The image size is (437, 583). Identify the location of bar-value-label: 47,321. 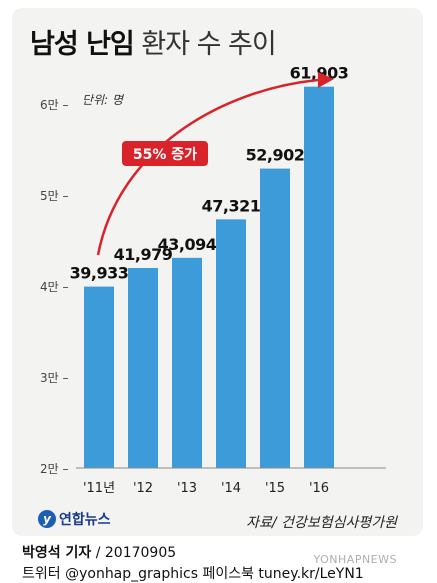
(231, 205).